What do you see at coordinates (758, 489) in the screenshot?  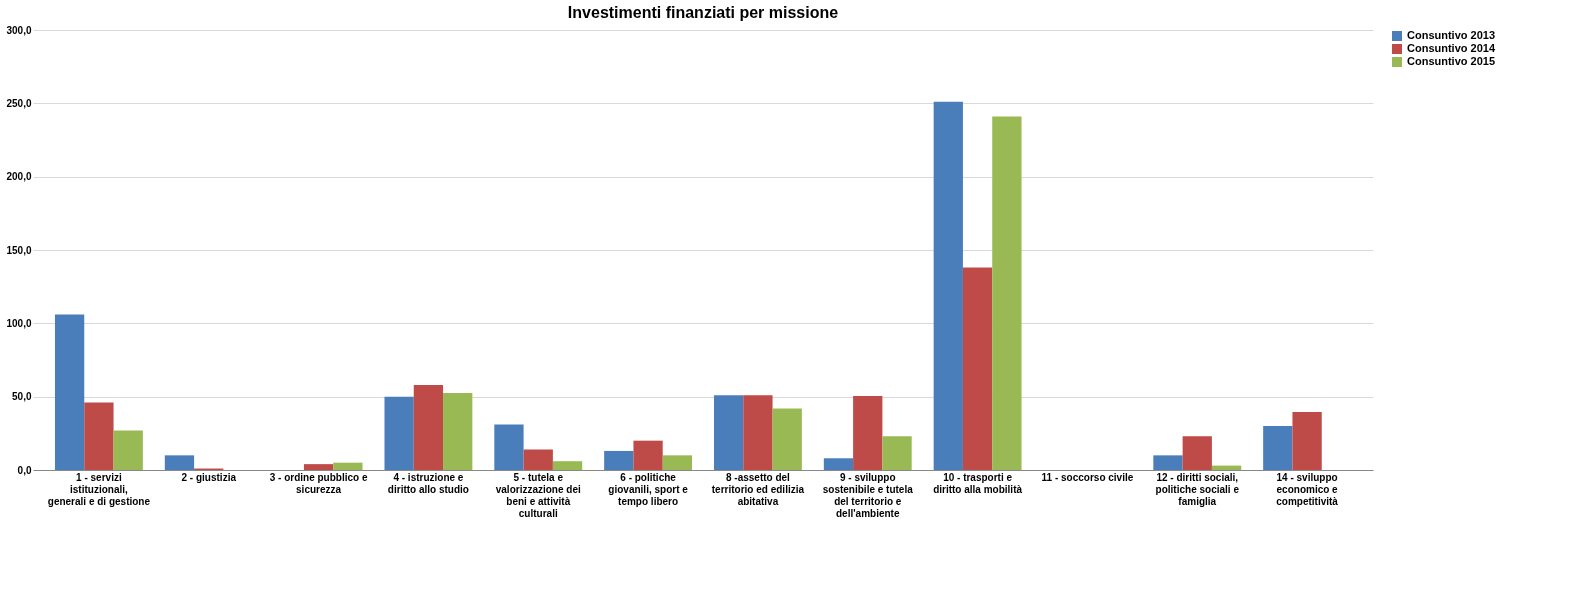 I see `x-tick-label: 8 -assetto del territorio ed edilizia abitativa` at bounding box center [758, 489].